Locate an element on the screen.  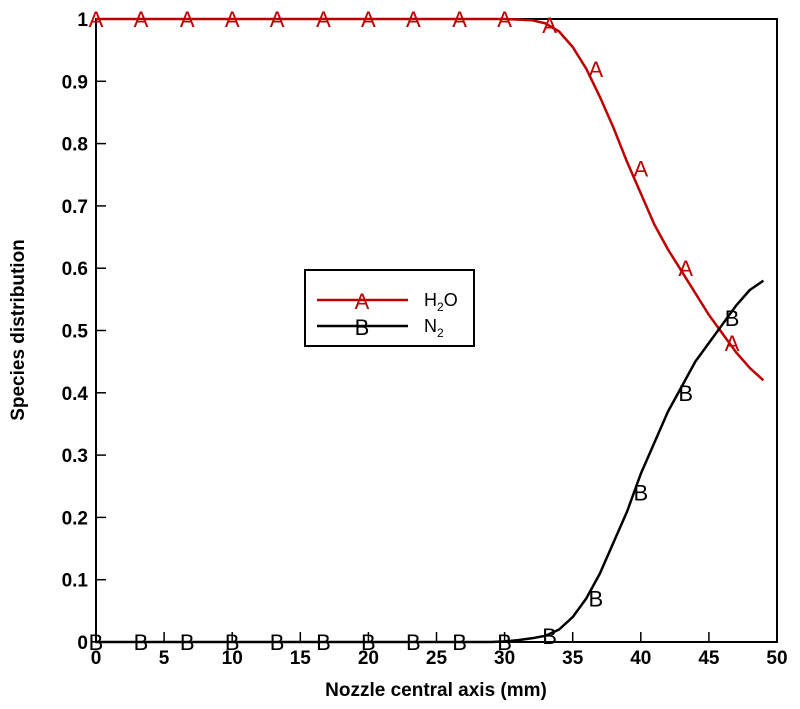
legend-marker-h2o: A is located at coordinates (362, 301).